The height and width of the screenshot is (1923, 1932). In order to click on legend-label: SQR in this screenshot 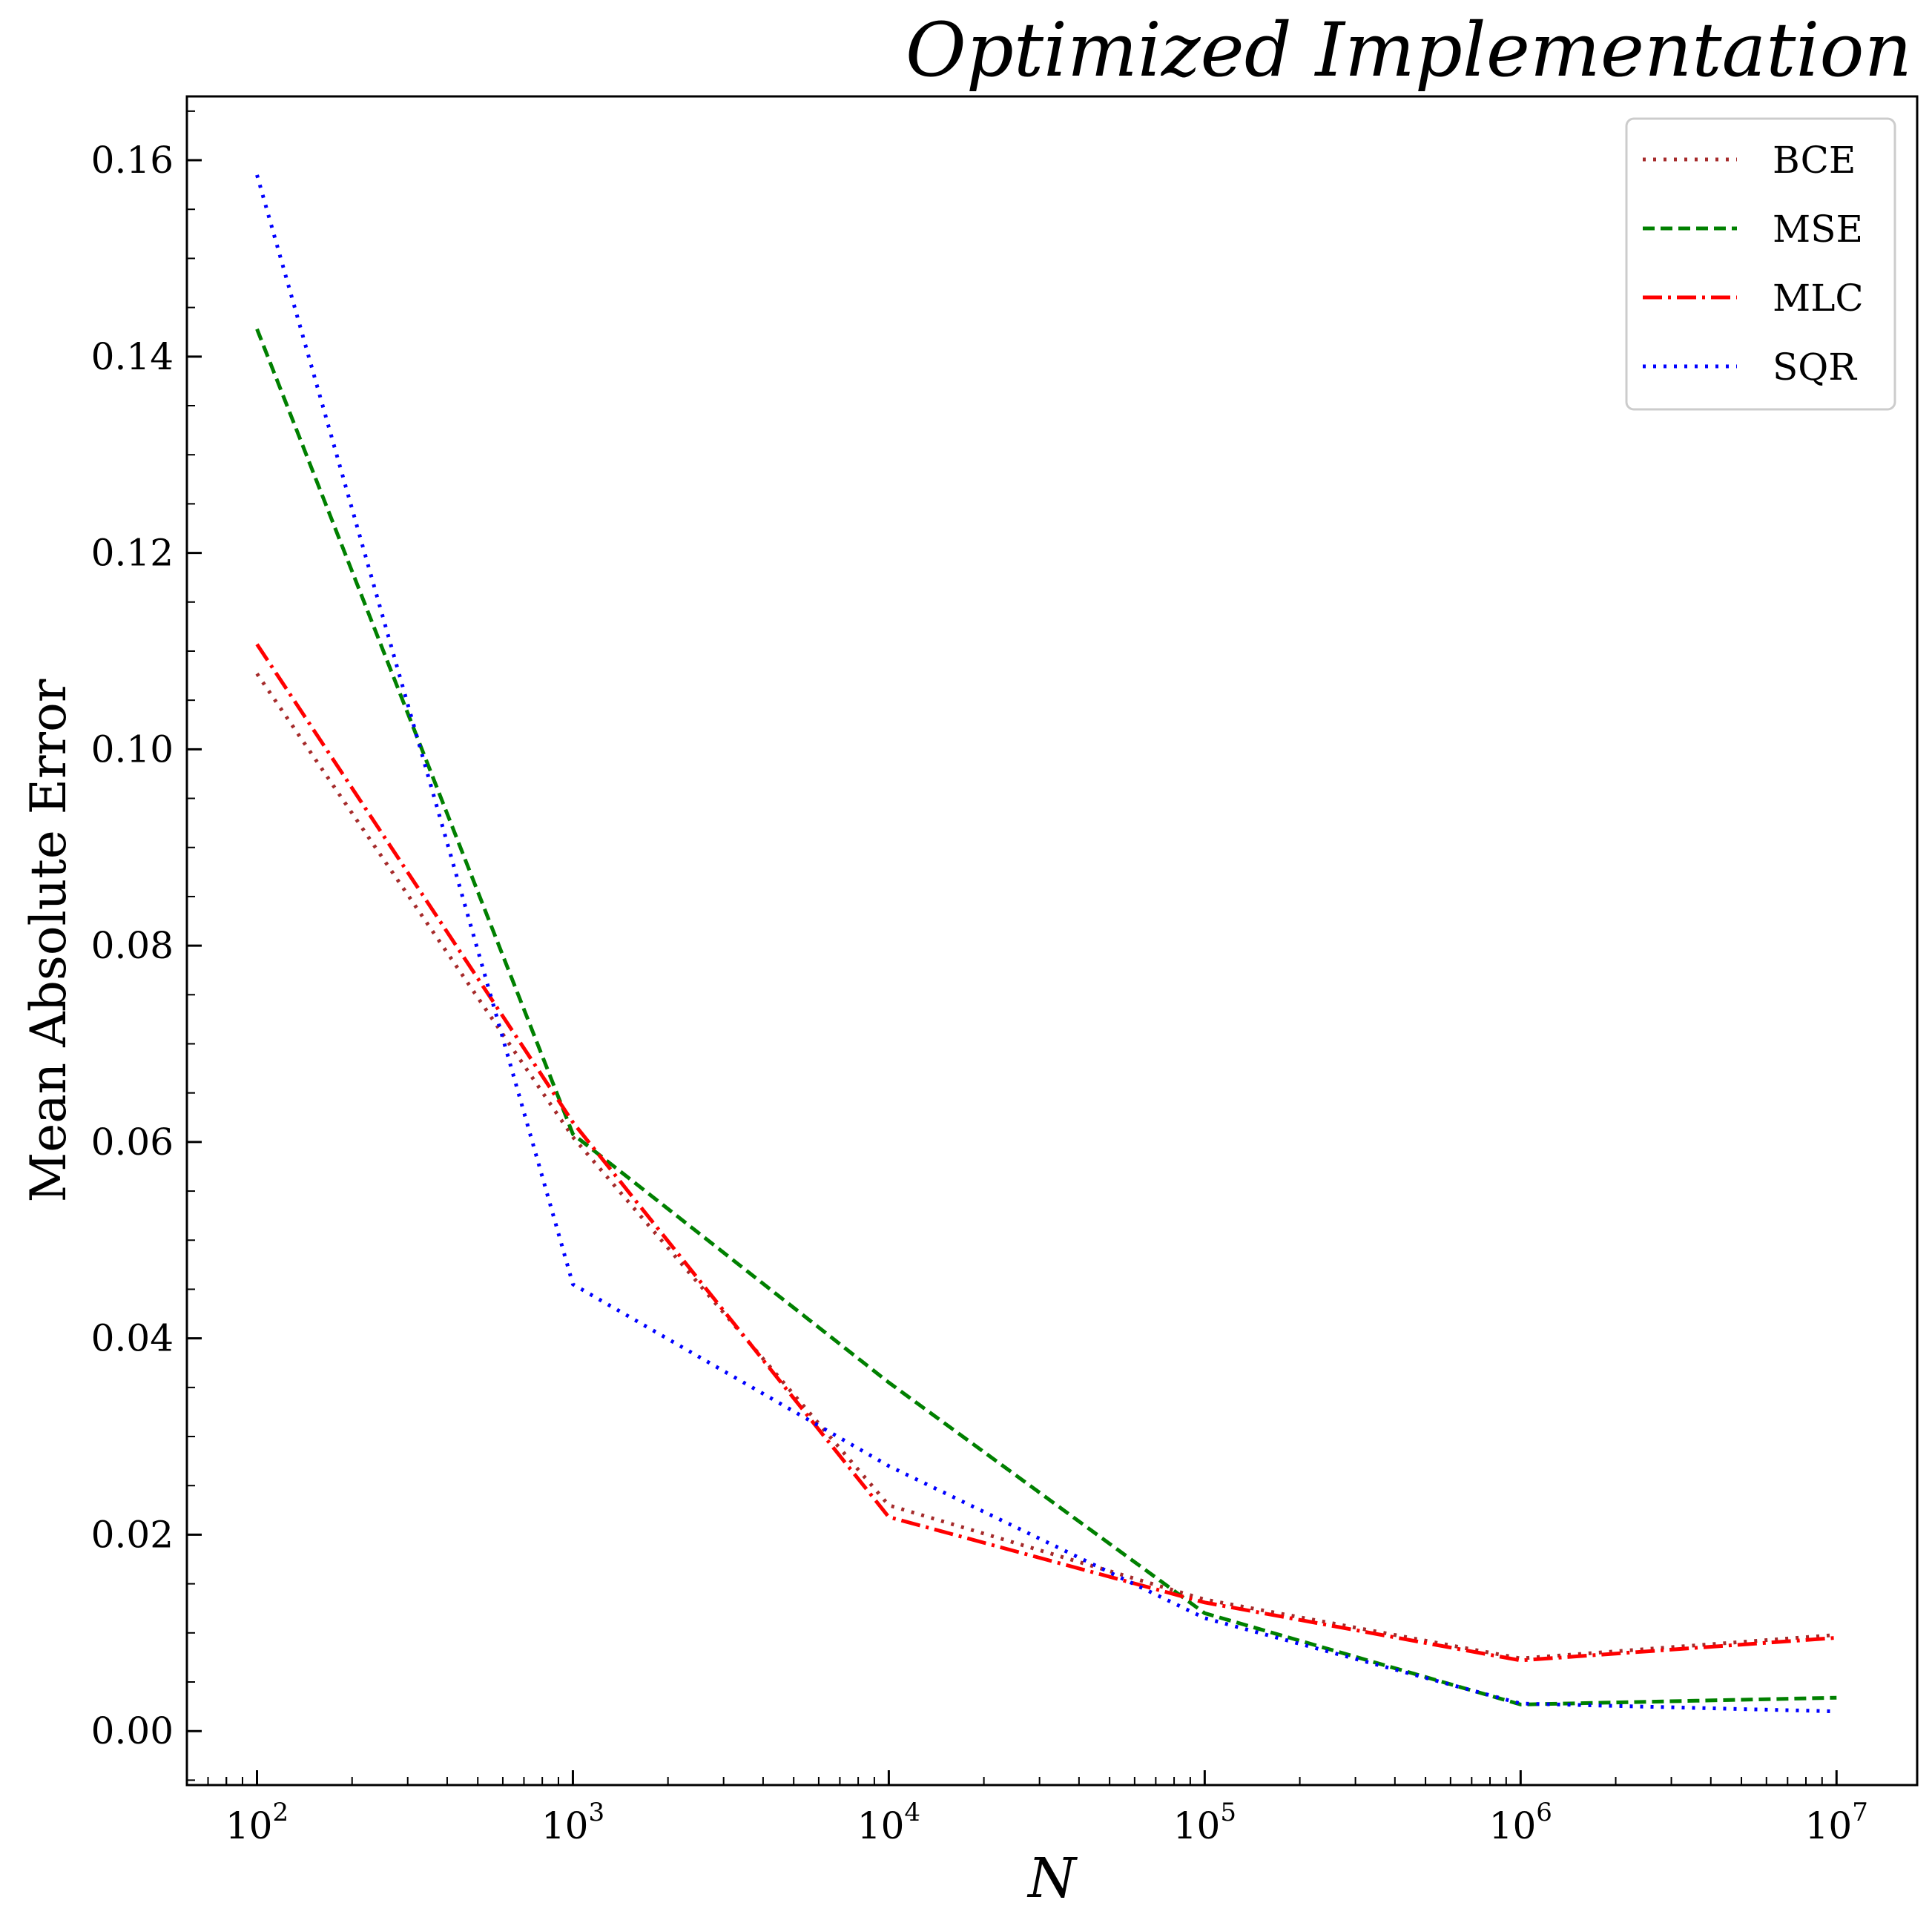, I will do `click(1815, 367)`.